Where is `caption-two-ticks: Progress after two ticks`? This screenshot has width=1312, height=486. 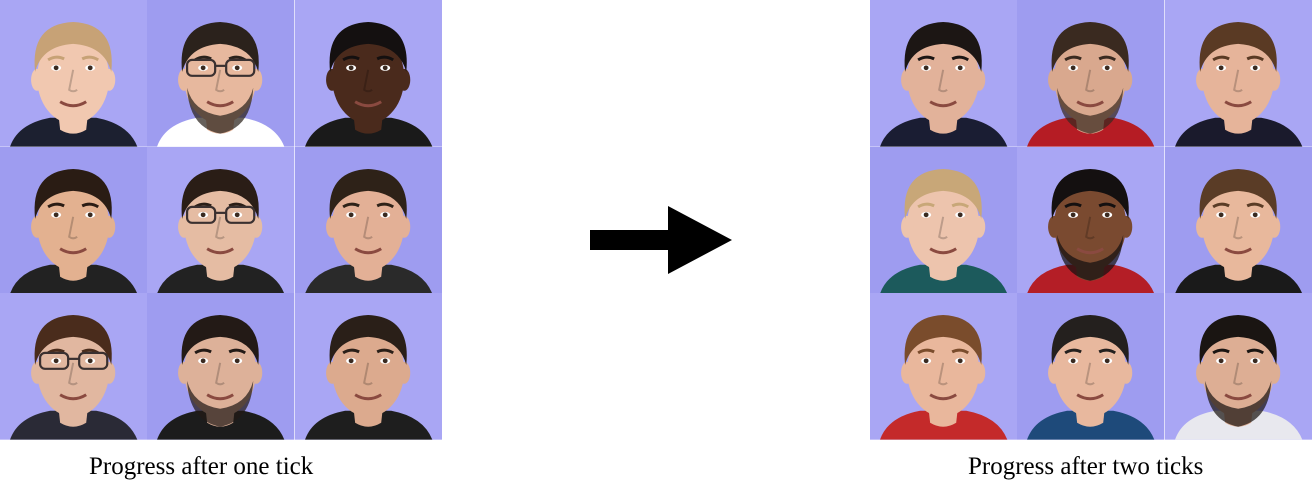 caption-two-ticks: Progress after two ticks is located at coordinates (1086, 466).